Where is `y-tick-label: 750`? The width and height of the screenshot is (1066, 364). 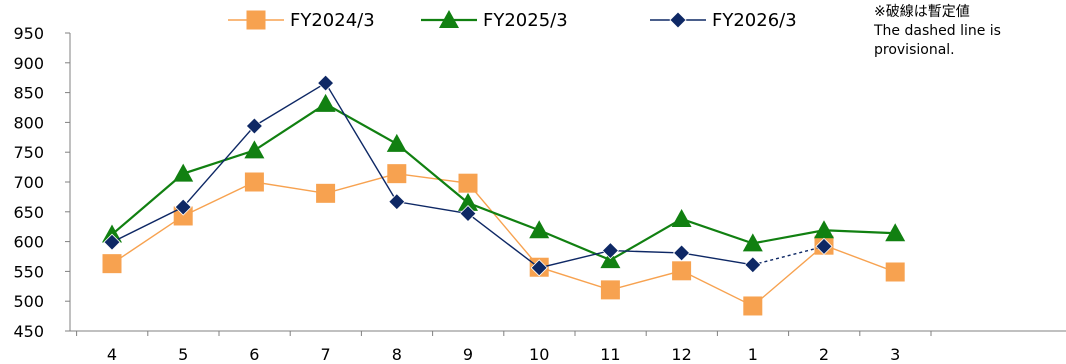
y-tick-label: 750 is located at coordinates (28, 152).